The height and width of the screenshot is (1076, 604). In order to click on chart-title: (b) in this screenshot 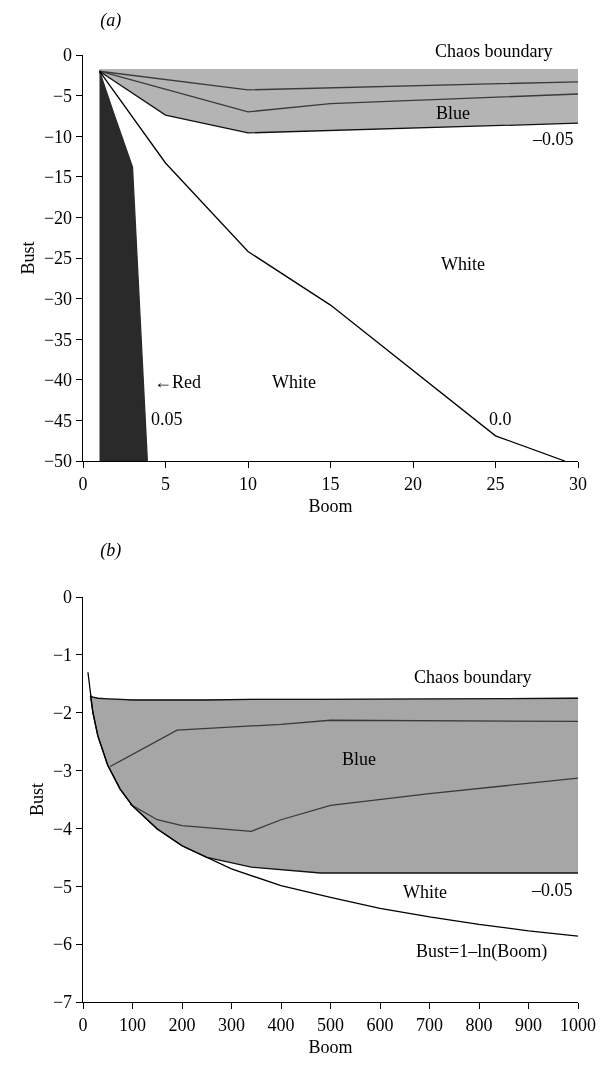, I will do `click(111, 551)`.